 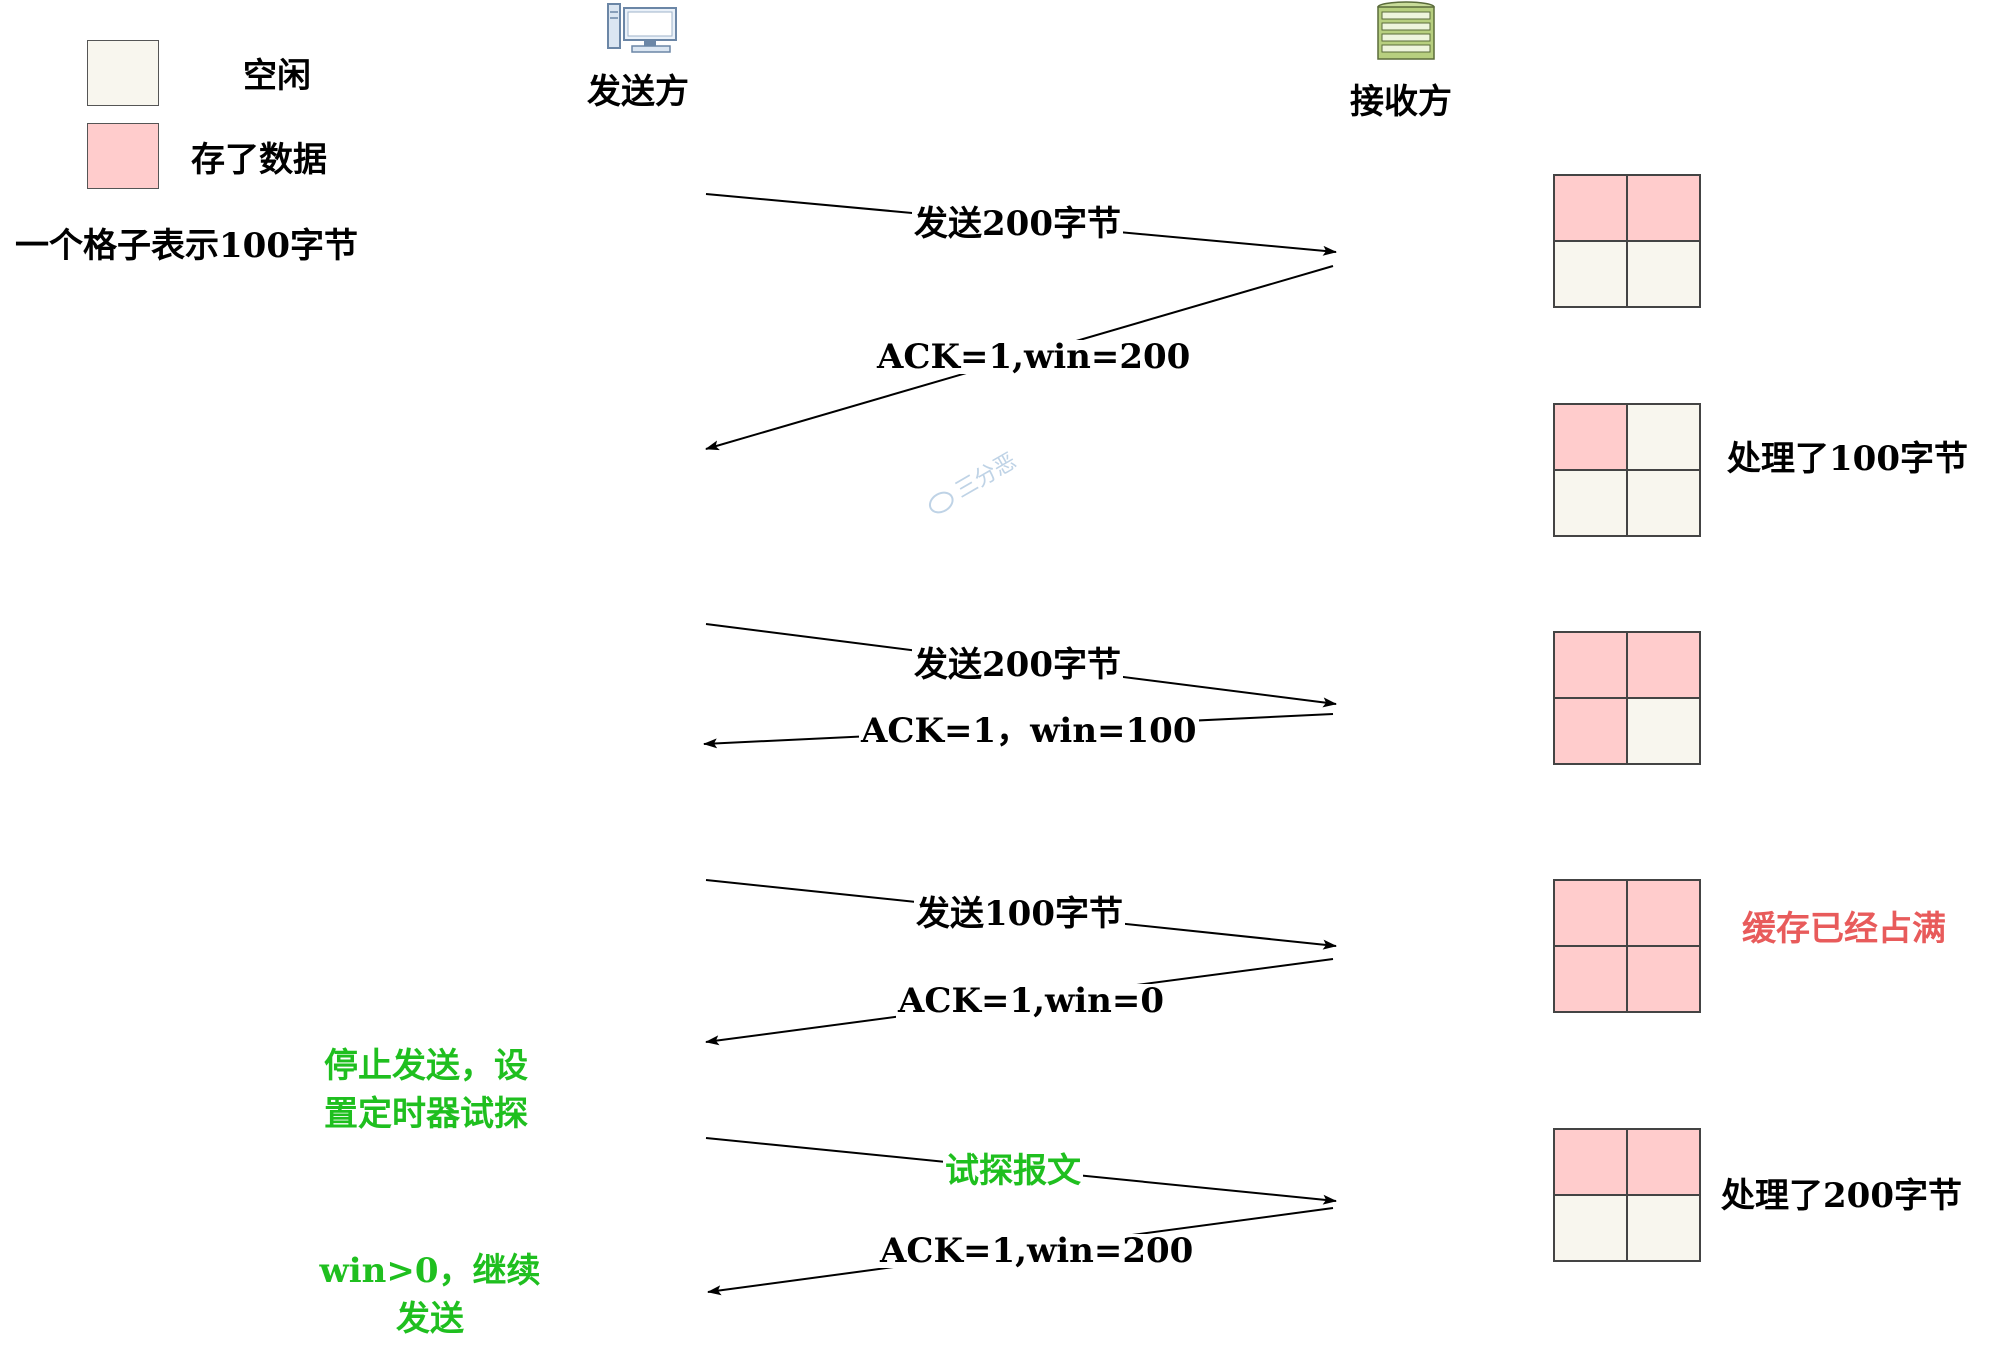 I want to click on buffer-note: 处理了100字节, so click(x=1847, y=459).